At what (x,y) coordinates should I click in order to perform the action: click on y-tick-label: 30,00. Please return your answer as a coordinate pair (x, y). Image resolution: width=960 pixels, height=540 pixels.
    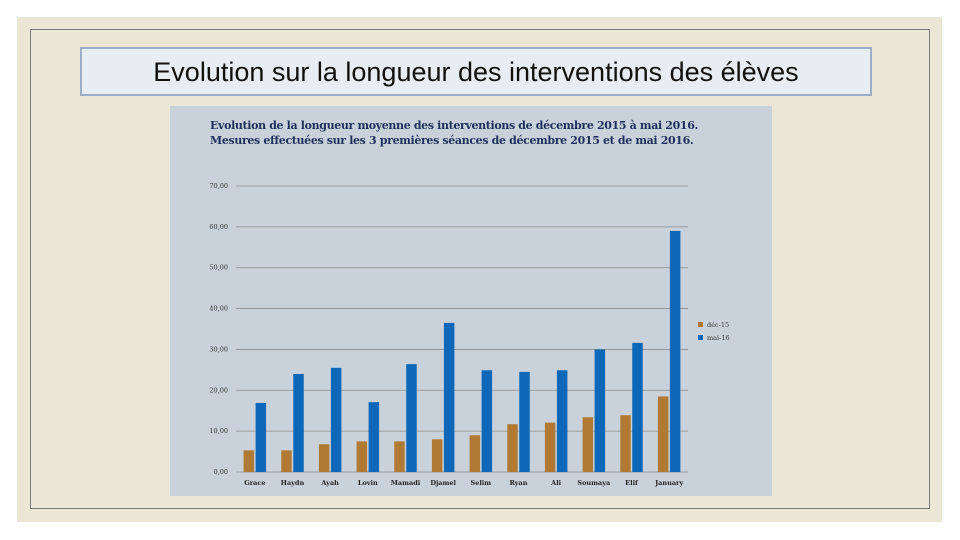
    Looking at the image, I should click on (218, 349).